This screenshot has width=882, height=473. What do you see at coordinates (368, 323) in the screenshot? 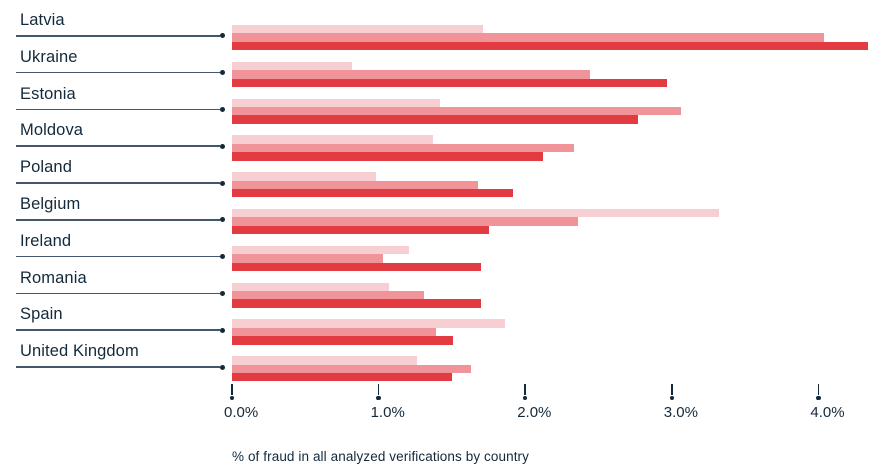
I see `bar-spain-series-light` at bounding box center [368, 323].